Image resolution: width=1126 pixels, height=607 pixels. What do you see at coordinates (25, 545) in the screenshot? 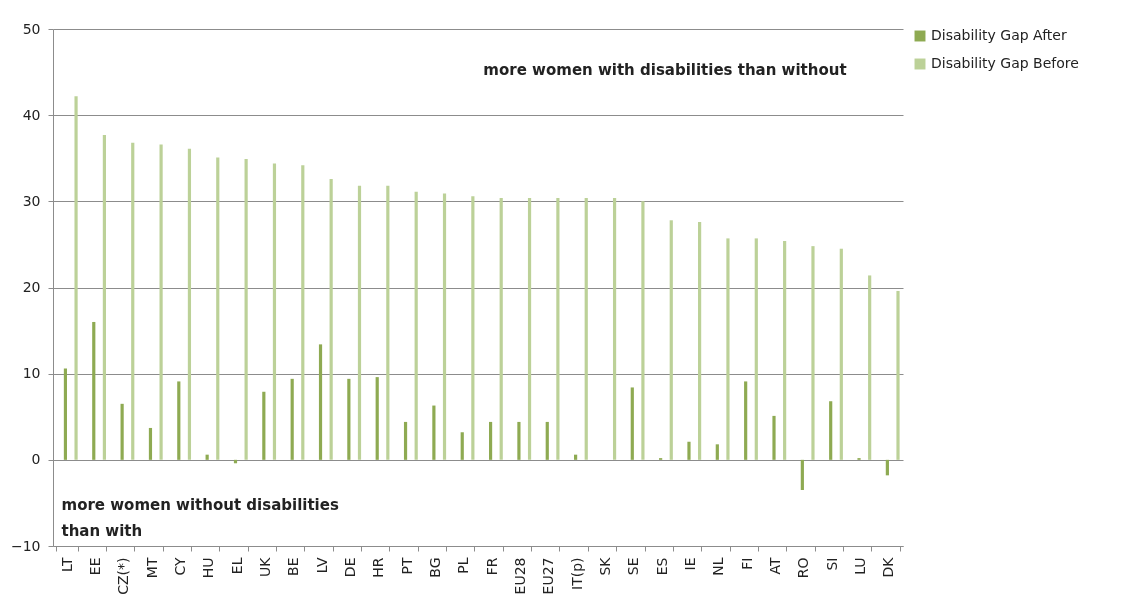
I see `y-tick-label: −10` at bounding box center [25, 545].